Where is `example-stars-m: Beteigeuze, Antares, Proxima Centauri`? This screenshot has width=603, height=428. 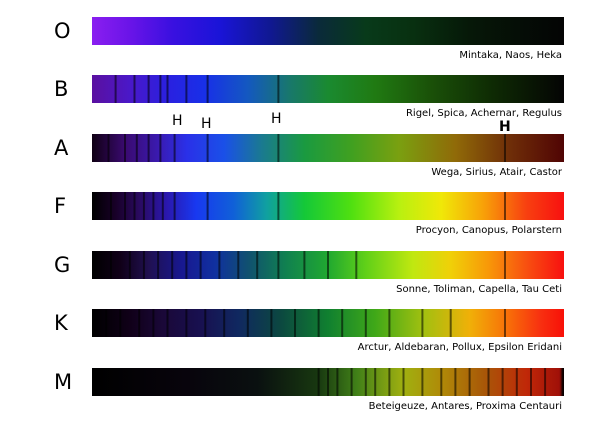 example-stars-m: Beteigeuze, Antares, Proxima Centauri is located at coordinates (465, 406).